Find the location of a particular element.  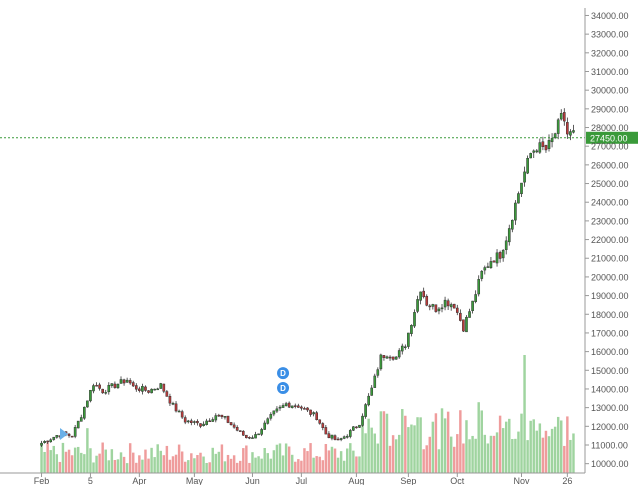

svg-text: D is located at coordinates (283, 388).